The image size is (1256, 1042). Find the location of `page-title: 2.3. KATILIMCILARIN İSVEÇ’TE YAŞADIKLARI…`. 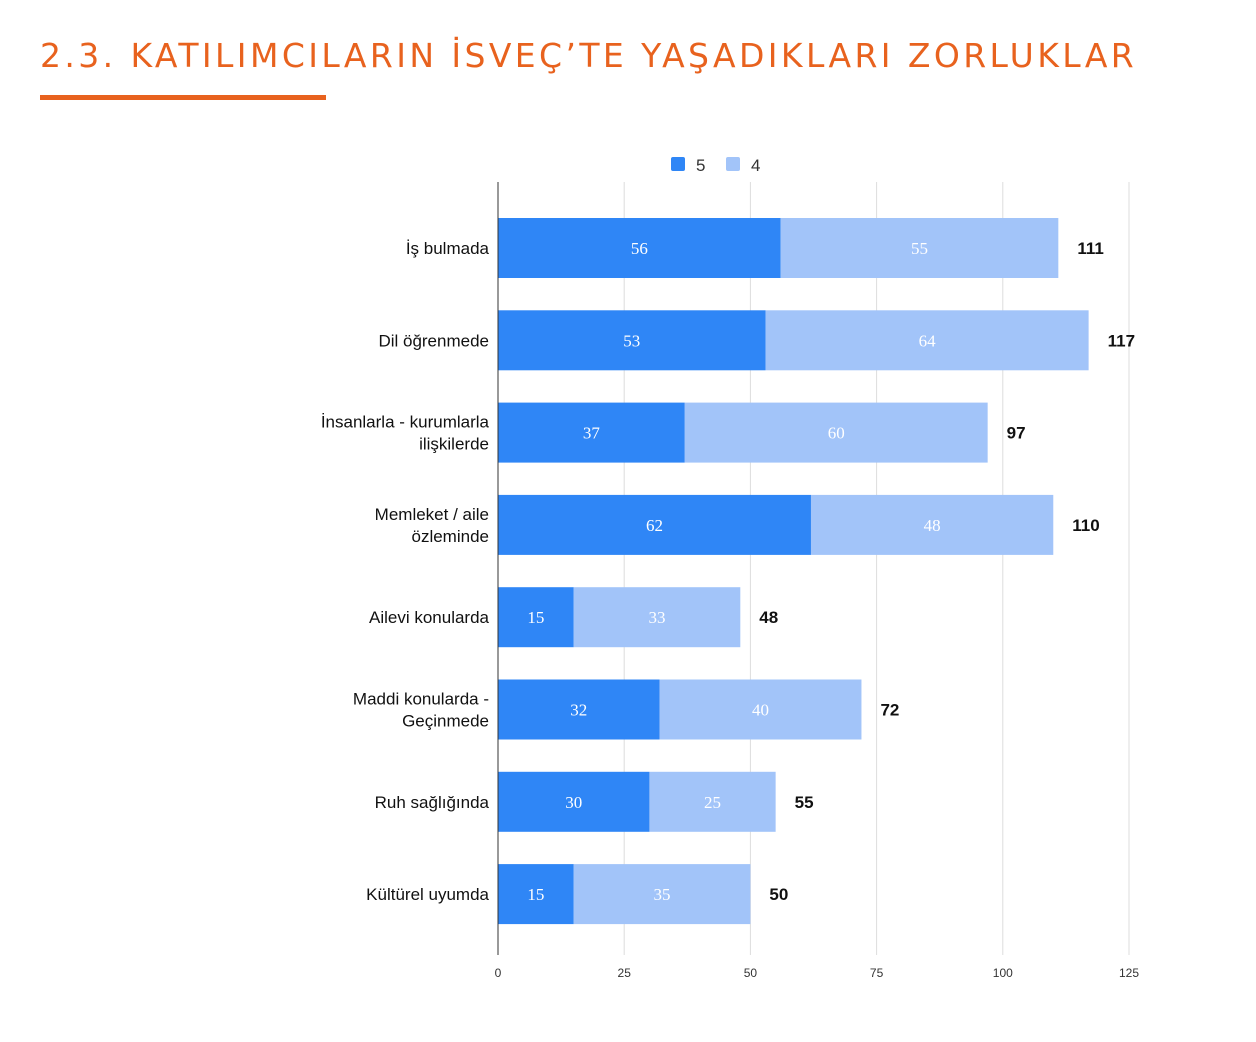

page-title: 2.3. KATILIMCILARIN İSVEÇ’TE YAŞADIKLARI… is located at coordinates (589, 55).